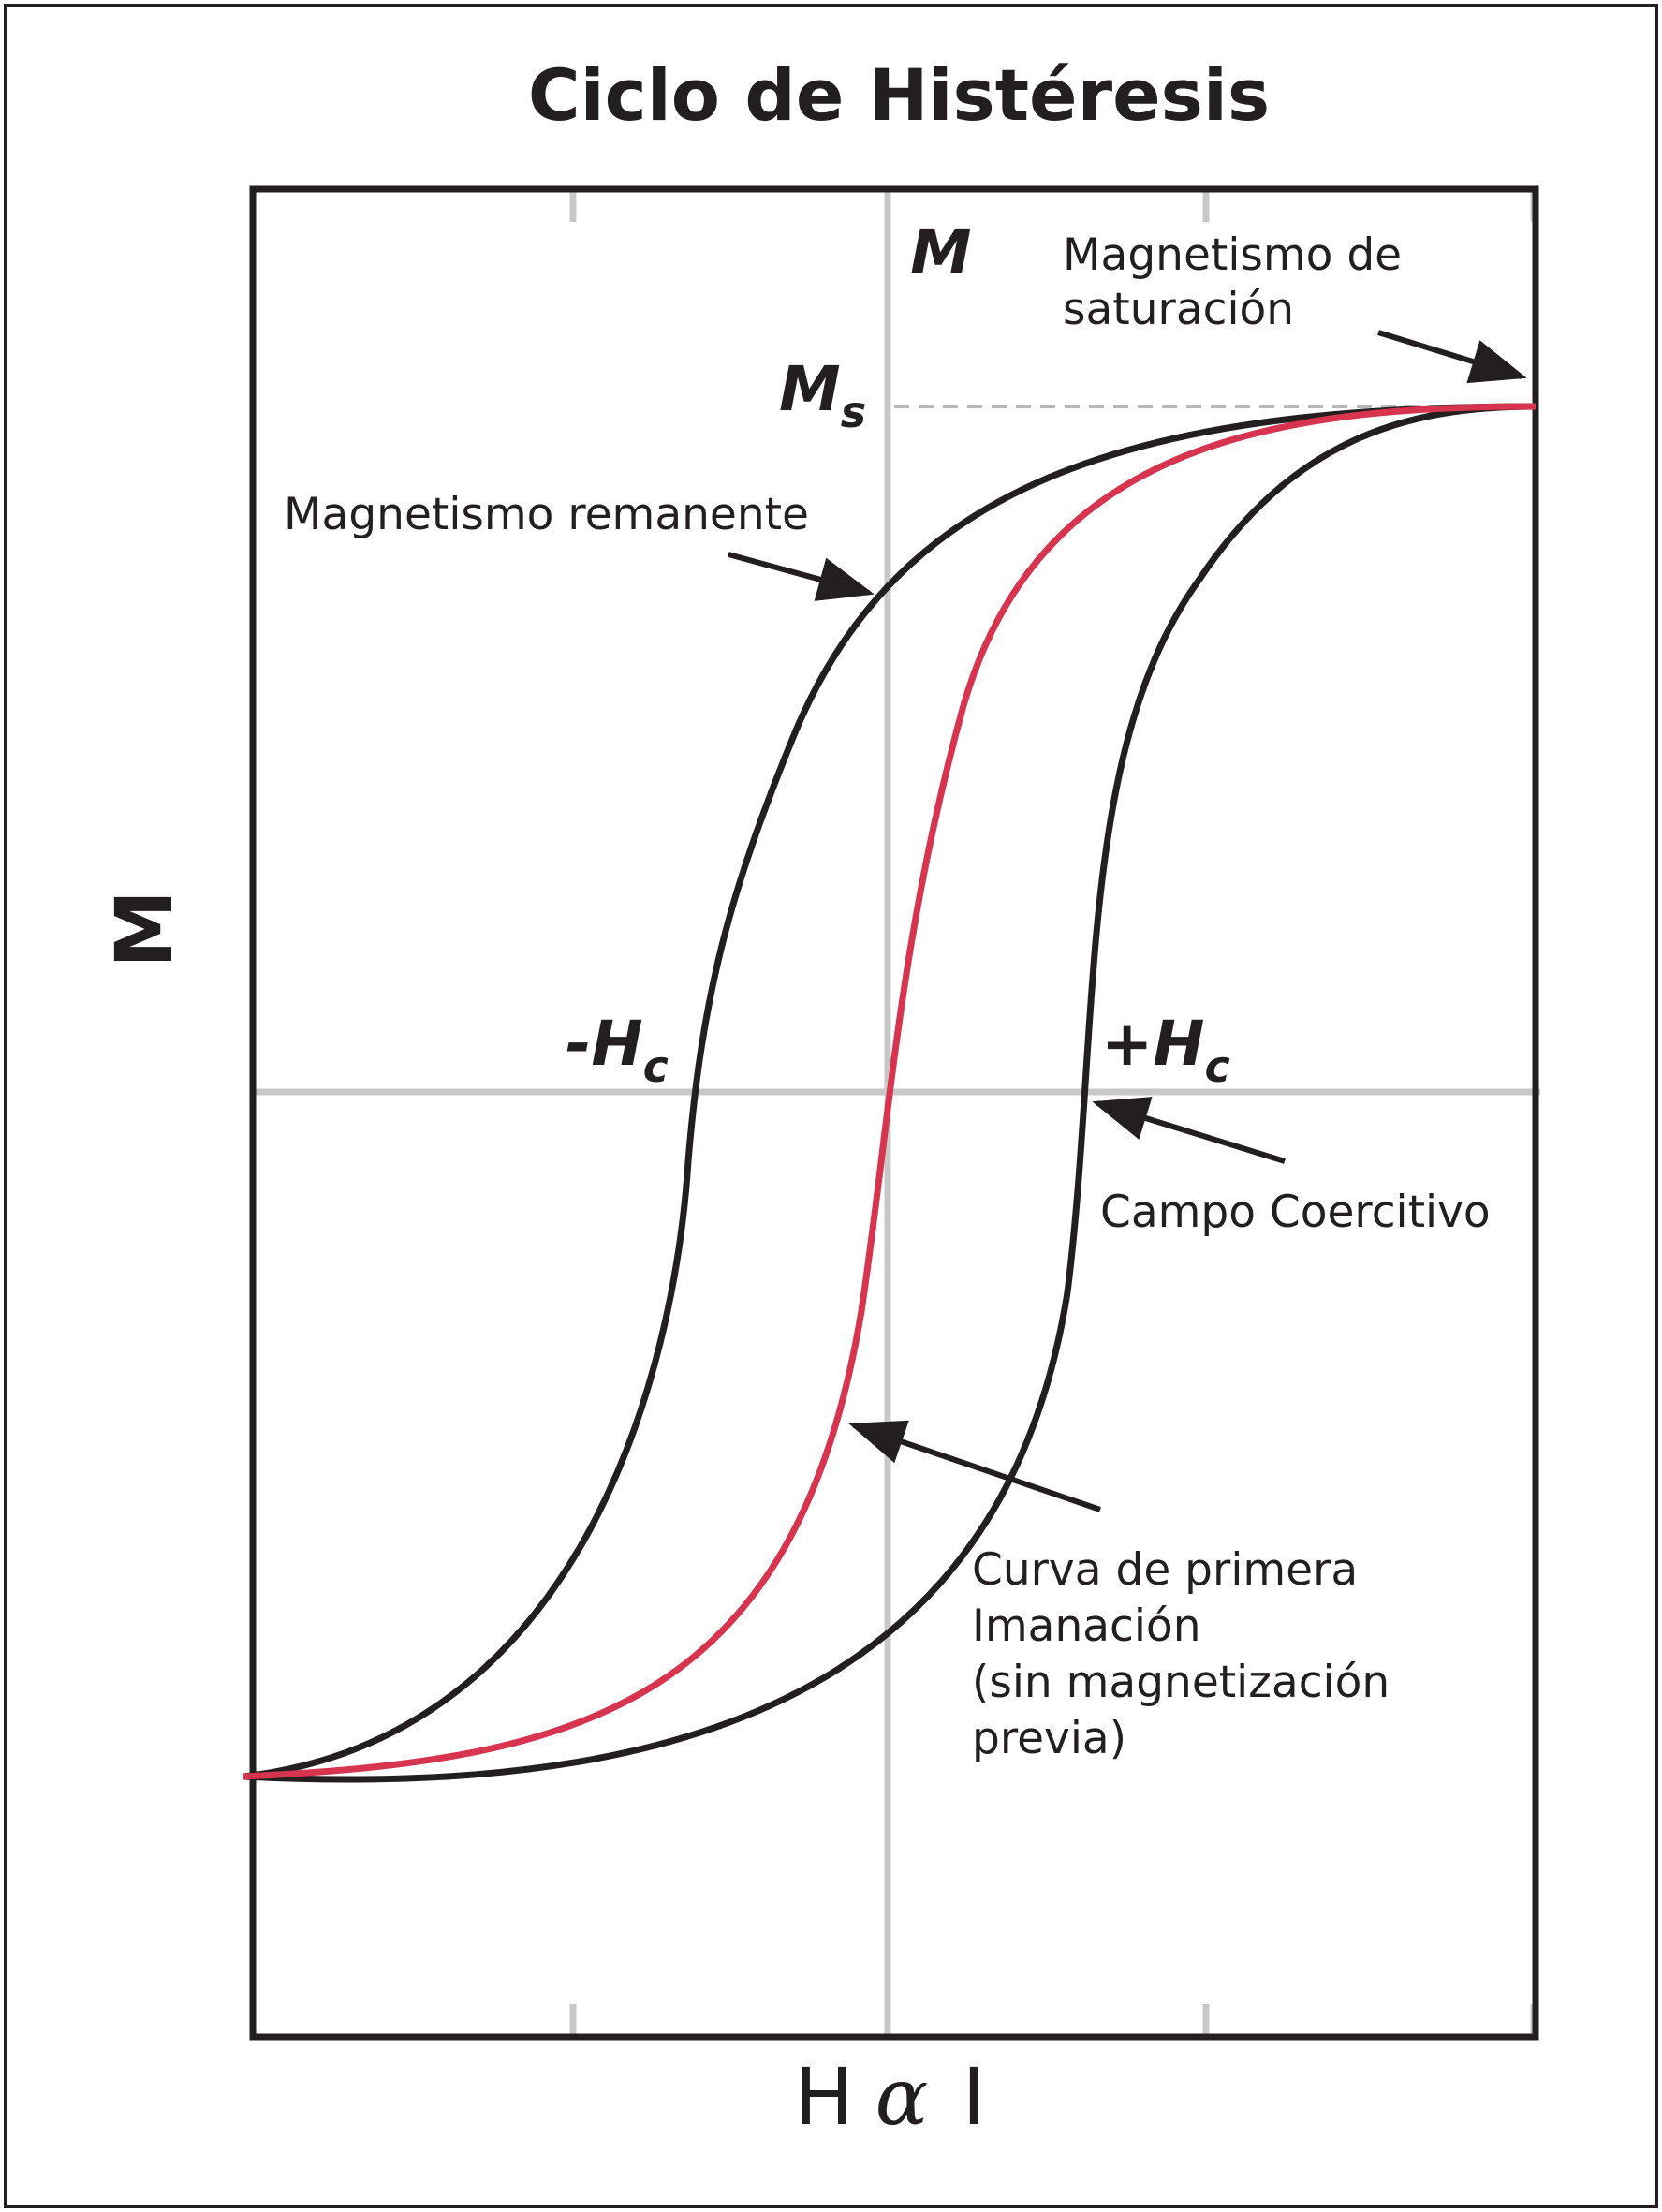 The image size is (1662, 2212). I want to click on first-magnetization-line-3: (sin magnetización, so click(1181, 1683).